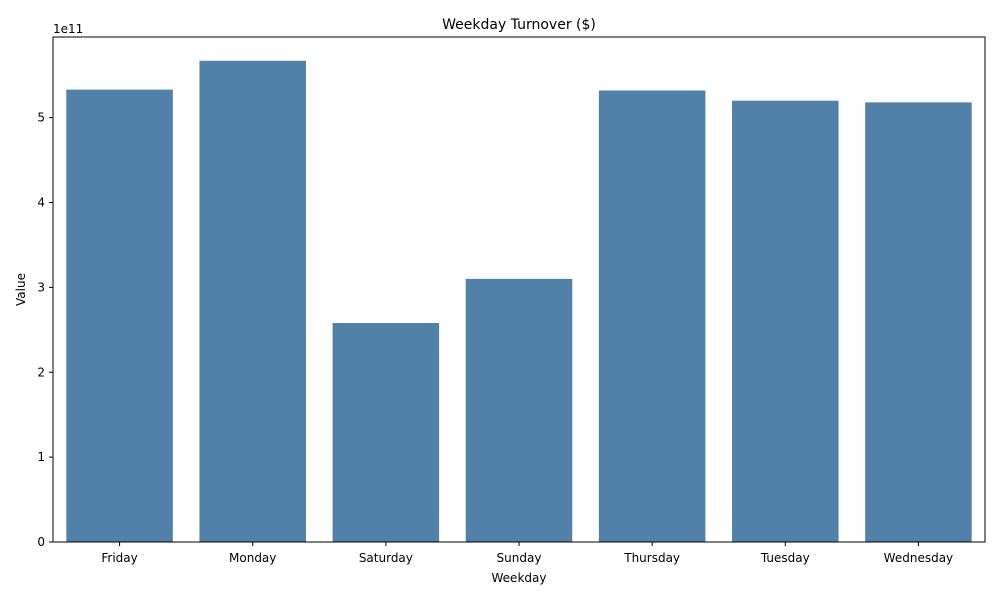 The height and width of the screenshot is (600, 1000). I want to click on bar-saturday, so click(386, 432).